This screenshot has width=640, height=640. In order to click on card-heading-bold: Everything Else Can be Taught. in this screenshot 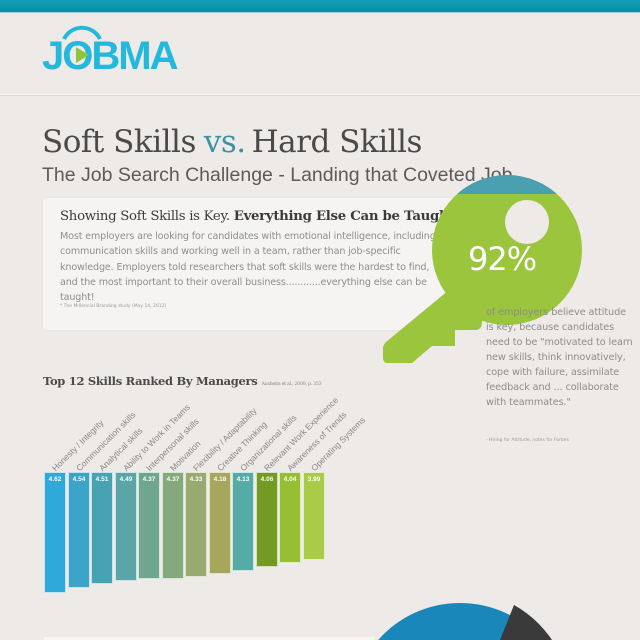, I will do `click(346, 216)`.